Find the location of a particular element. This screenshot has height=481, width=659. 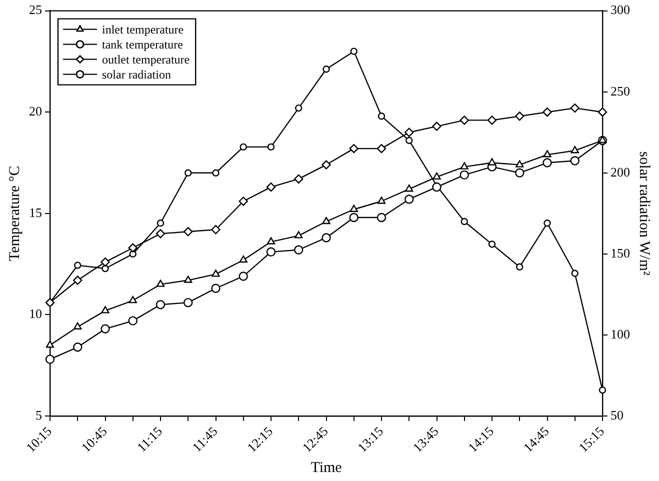

legend-label: solar radiation is located at coordinates (136, 74).